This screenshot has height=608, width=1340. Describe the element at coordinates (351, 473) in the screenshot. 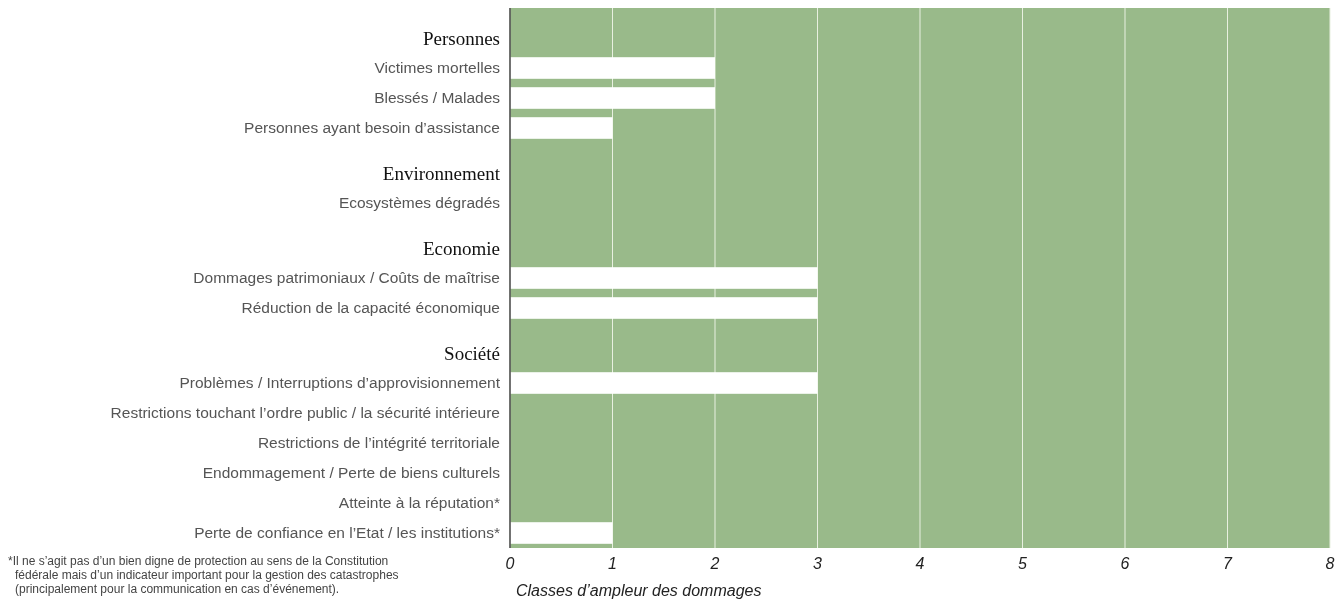

I see `y-tick-label: Endommagement / Perte de biens culturels` at that location.